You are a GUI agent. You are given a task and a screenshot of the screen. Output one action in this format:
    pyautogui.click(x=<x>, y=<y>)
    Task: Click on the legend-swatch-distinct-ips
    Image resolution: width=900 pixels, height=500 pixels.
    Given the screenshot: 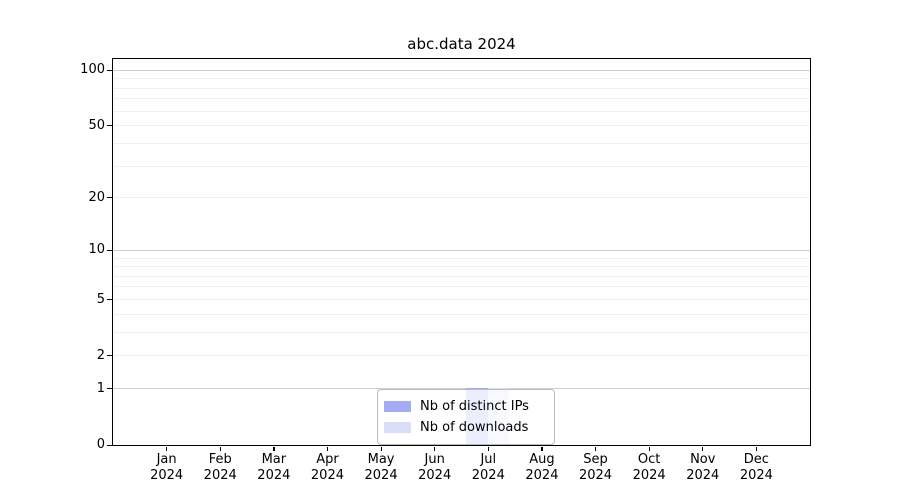 What is the action you would take?
    pyautogui.click(x=397, y=406)
    